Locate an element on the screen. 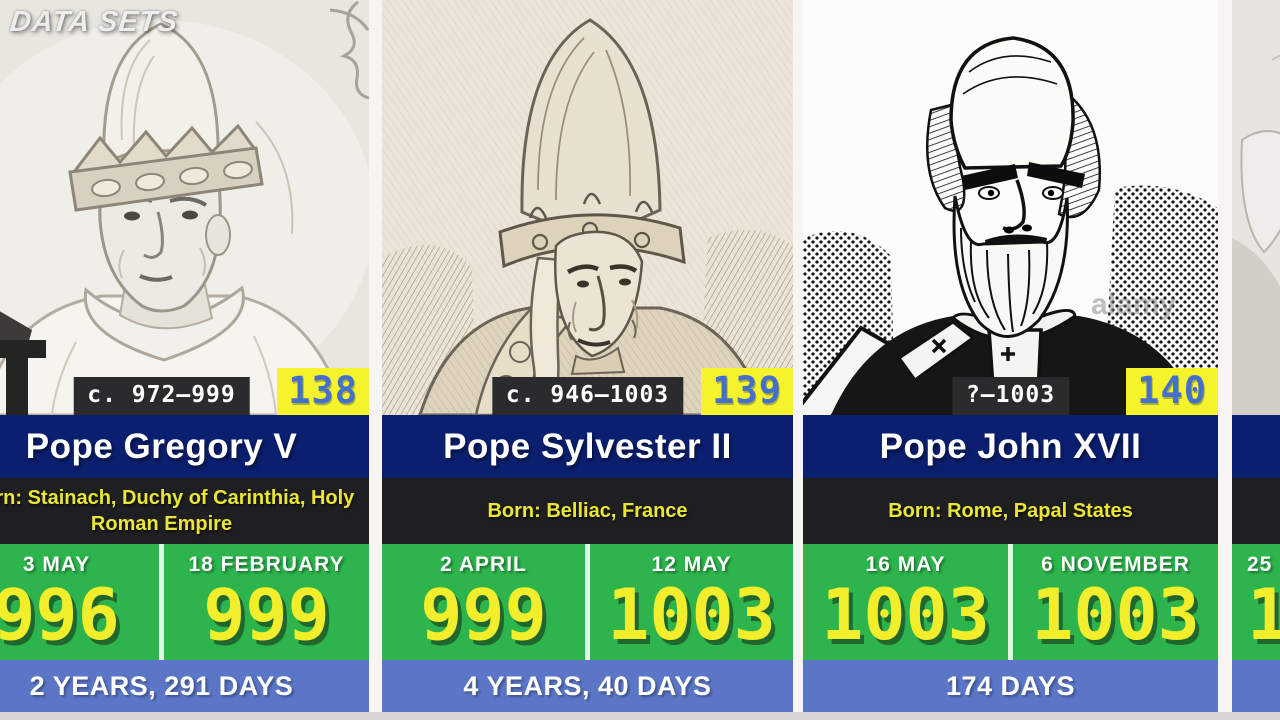  pope-name: Pope John XVII is located at coordinates (1010, 446).